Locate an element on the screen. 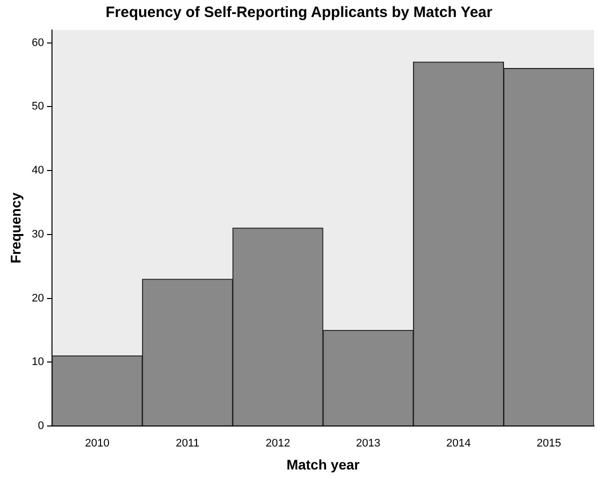  y-tick-label: 60 is located at coordinates (38, 42).